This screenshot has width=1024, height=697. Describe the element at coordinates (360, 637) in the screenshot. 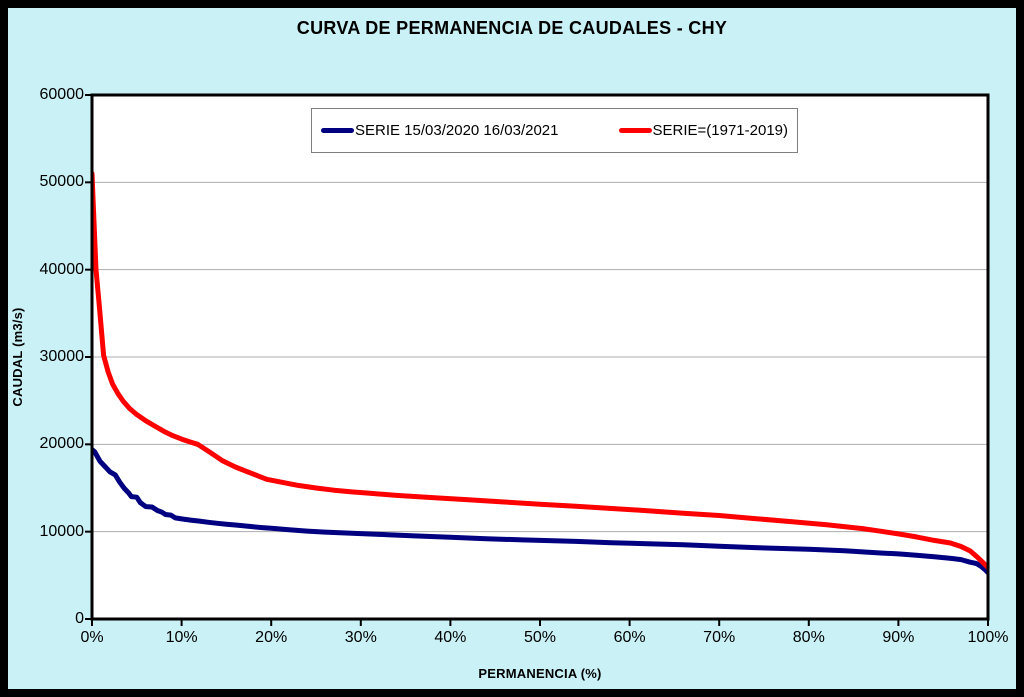

I see `x-tick-label: 30%` at that location.